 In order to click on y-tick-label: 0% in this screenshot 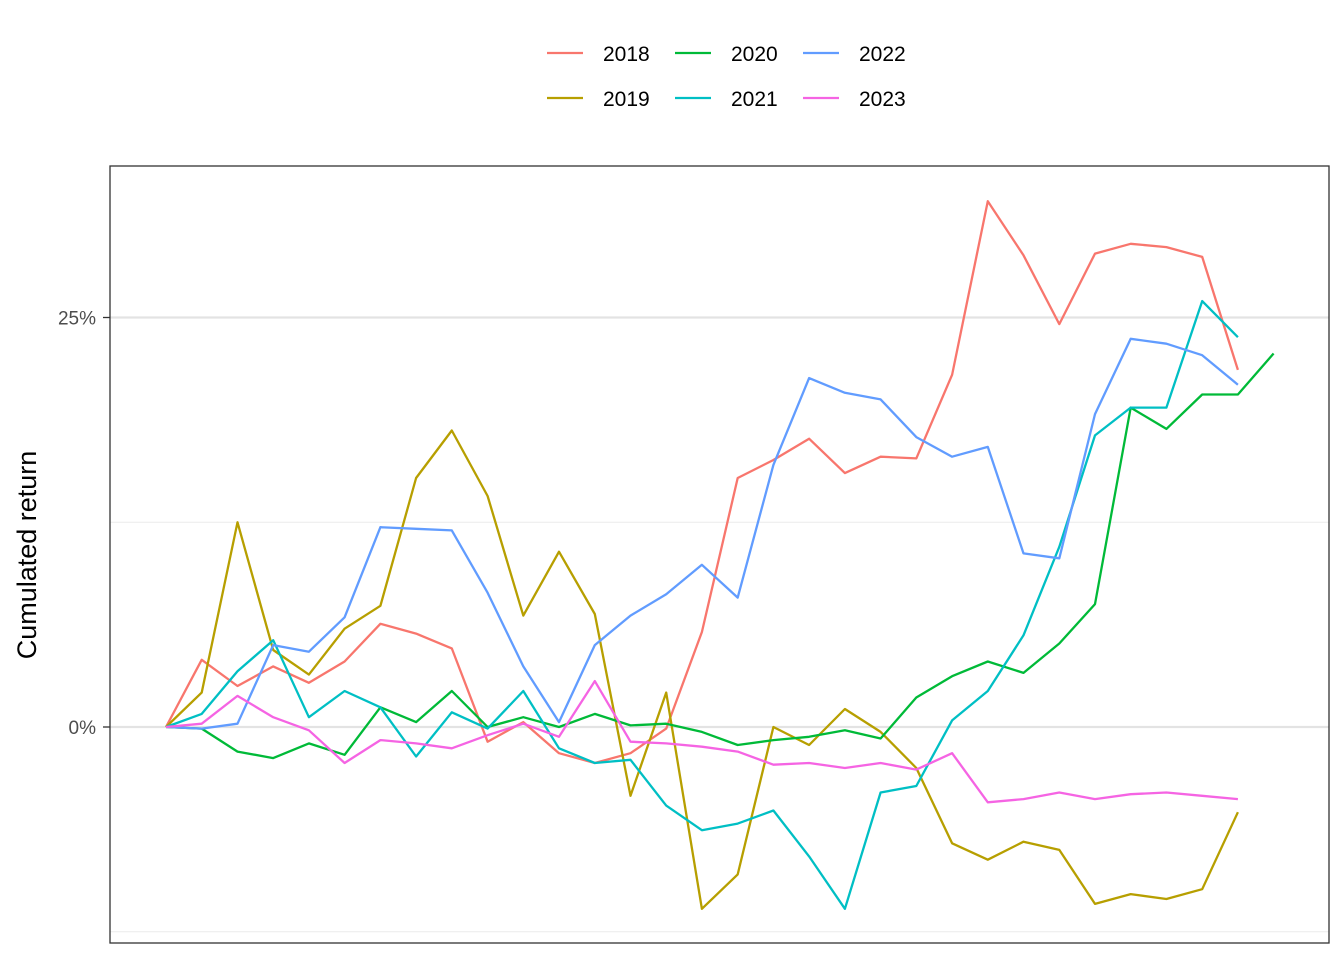, I will do `click(83, 728)`.